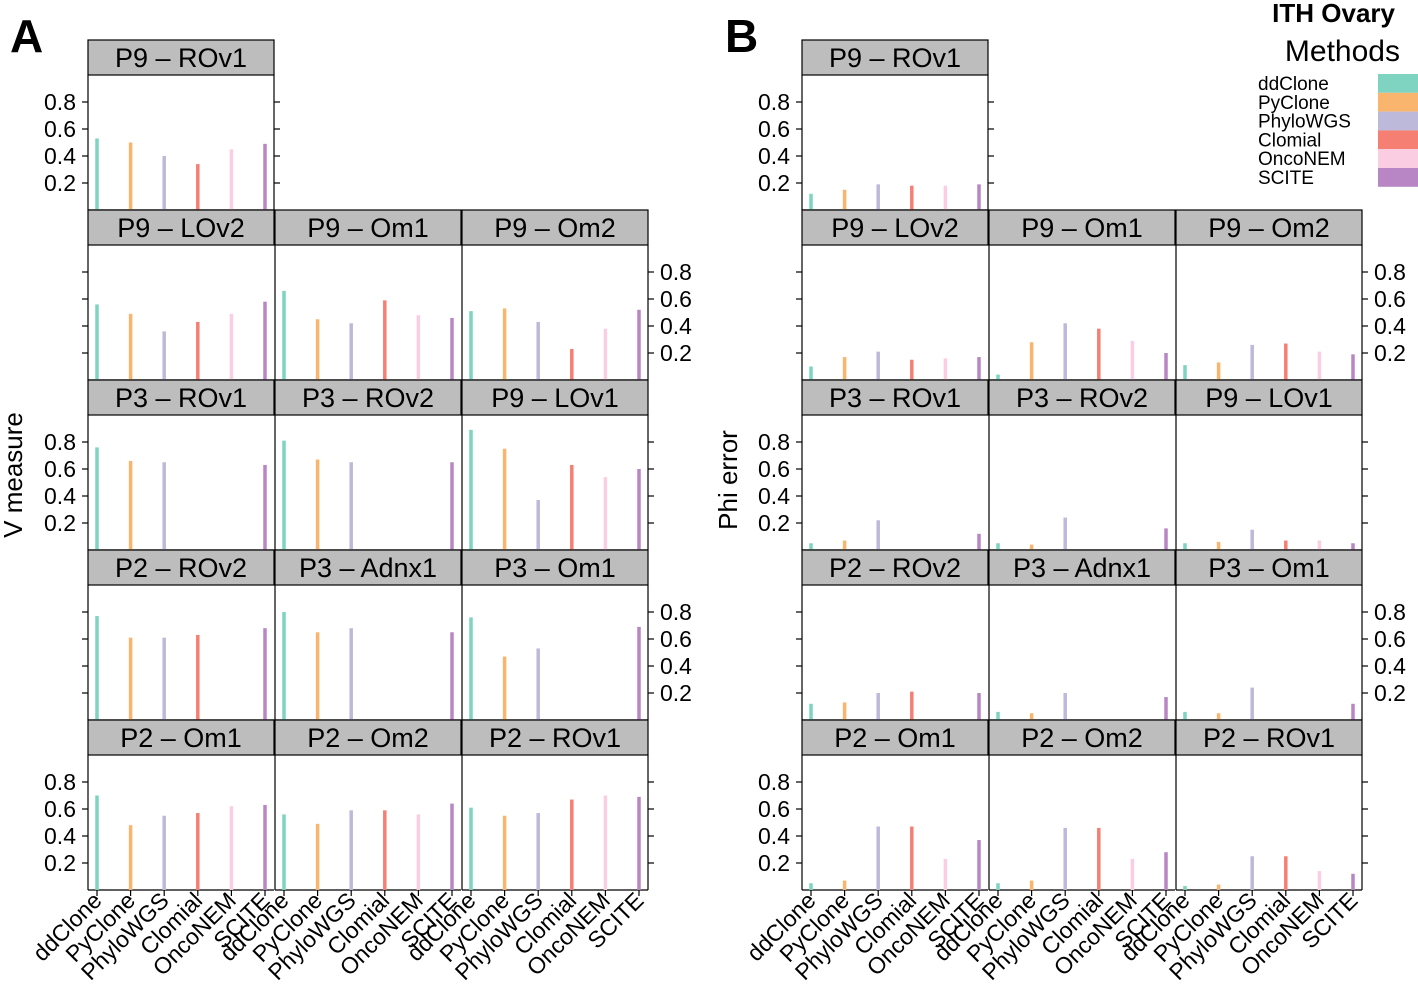 This screenshot has width=1418, height=996. What do you see at coordinates (895, 635) in the screenshot?
I see `facet-p2-rov2: P2 – ROv2` at bounding box center [895, 635].